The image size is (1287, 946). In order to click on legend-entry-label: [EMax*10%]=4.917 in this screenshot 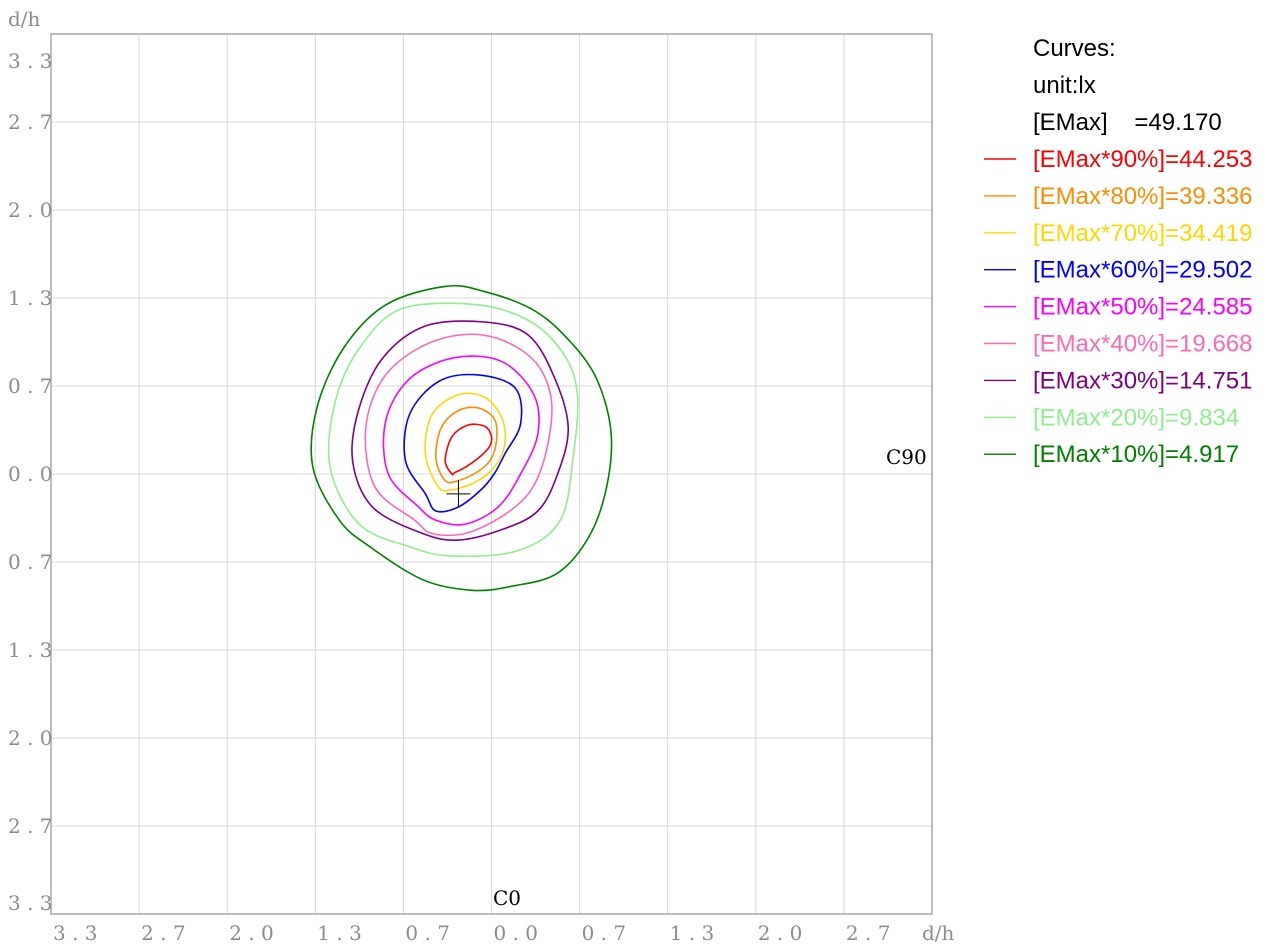, I will do `click(1136, 454)`.